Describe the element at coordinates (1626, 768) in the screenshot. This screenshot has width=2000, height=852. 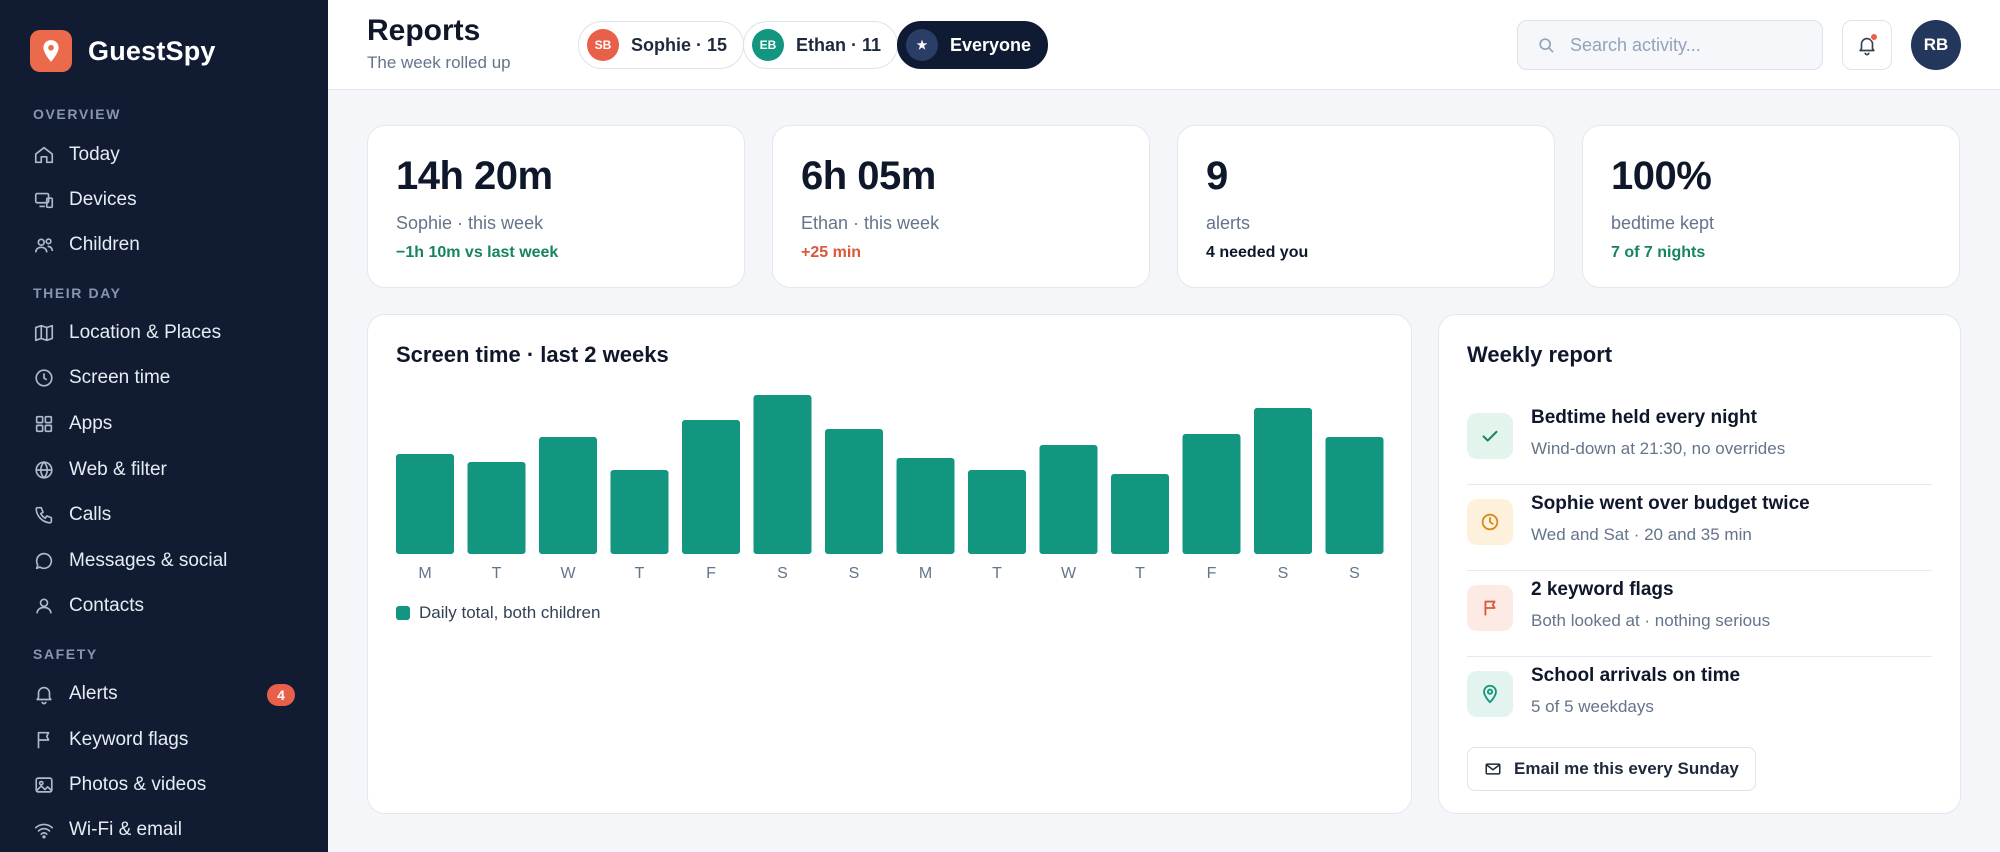
I see `email-button-label: Email me this every Sunday` at that location.